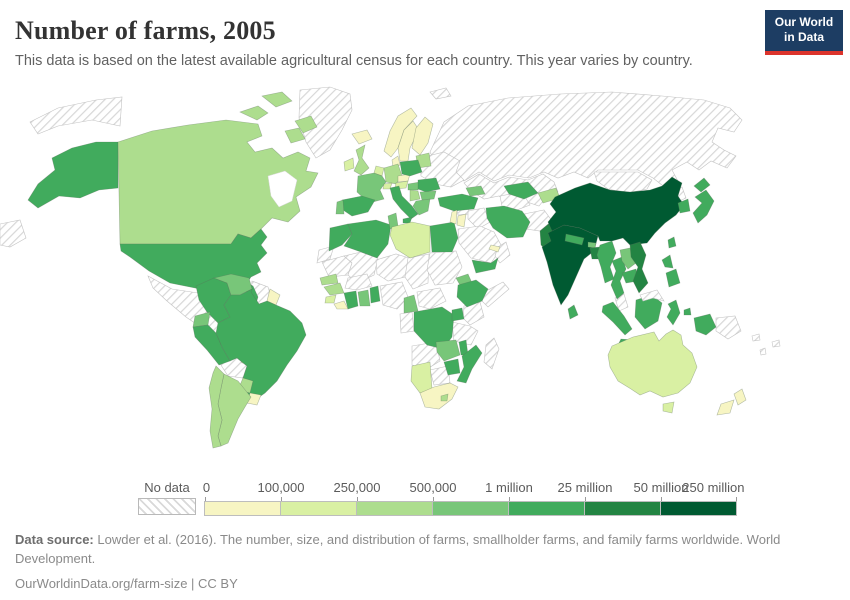 The height and width of the screenshot is (600, 850). Describe the element at coordinates (444, 397) in the screenshot. I see `country-lesotho` at that location.